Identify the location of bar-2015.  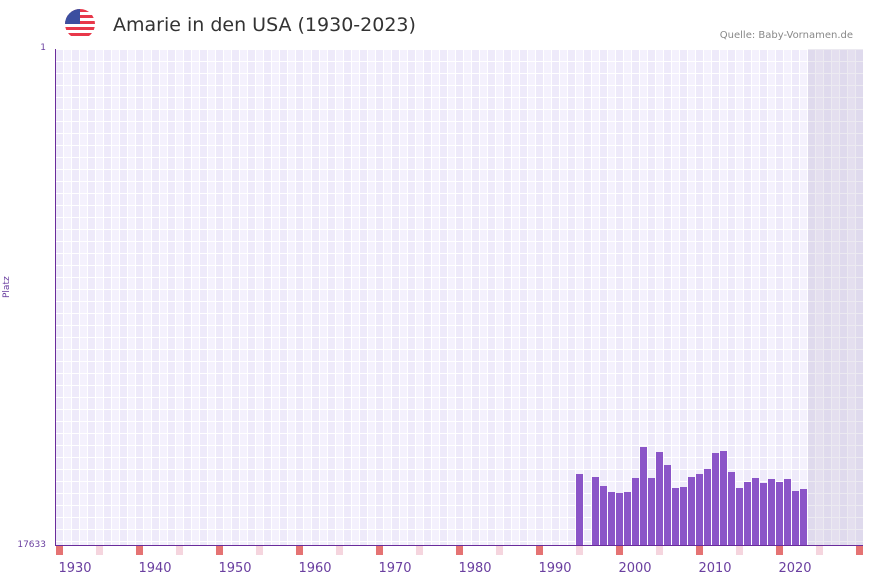
(755, 511).